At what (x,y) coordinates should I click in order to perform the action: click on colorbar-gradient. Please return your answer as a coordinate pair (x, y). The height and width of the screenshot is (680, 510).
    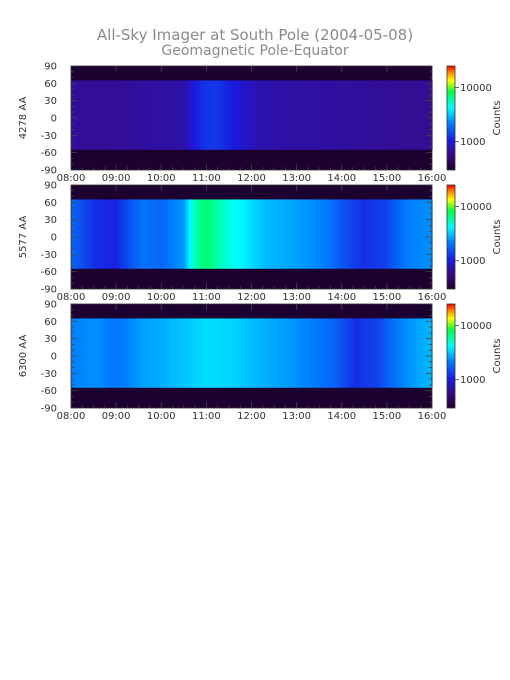
    Looking at the image, I should click on (451, 237).